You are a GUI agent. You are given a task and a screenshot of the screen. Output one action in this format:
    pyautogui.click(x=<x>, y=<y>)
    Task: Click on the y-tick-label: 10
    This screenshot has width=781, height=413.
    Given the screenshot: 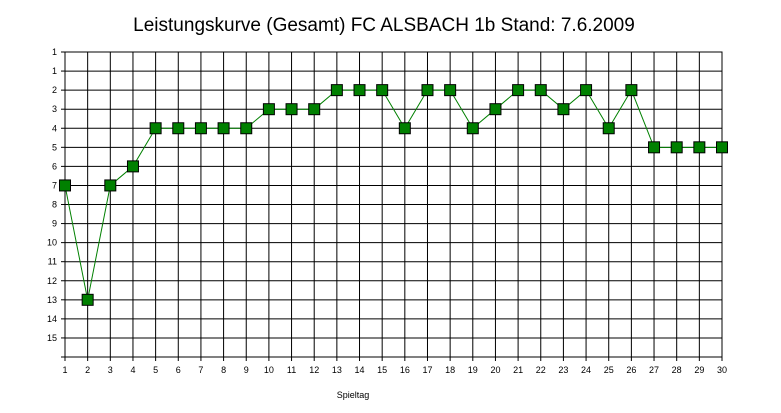 What is the action you would take?
    pyautogui.click(x=52, y=243)
    